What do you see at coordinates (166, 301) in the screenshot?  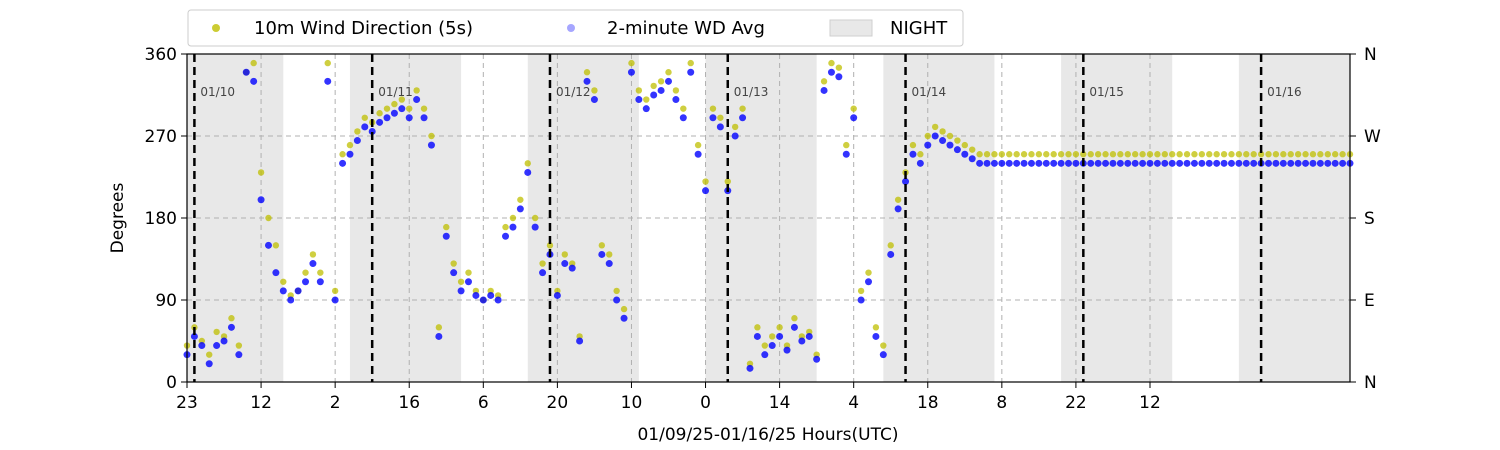 I see `y-tick-label: 90` at bounding box center [166, 301].